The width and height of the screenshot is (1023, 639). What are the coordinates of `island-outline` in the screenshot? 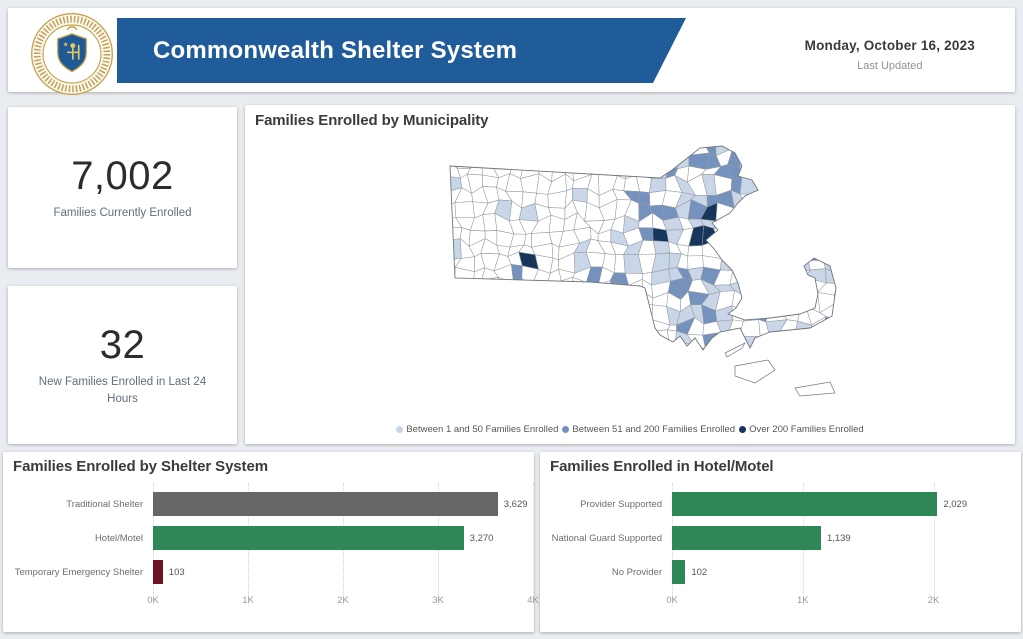 It's located at (755, 371).